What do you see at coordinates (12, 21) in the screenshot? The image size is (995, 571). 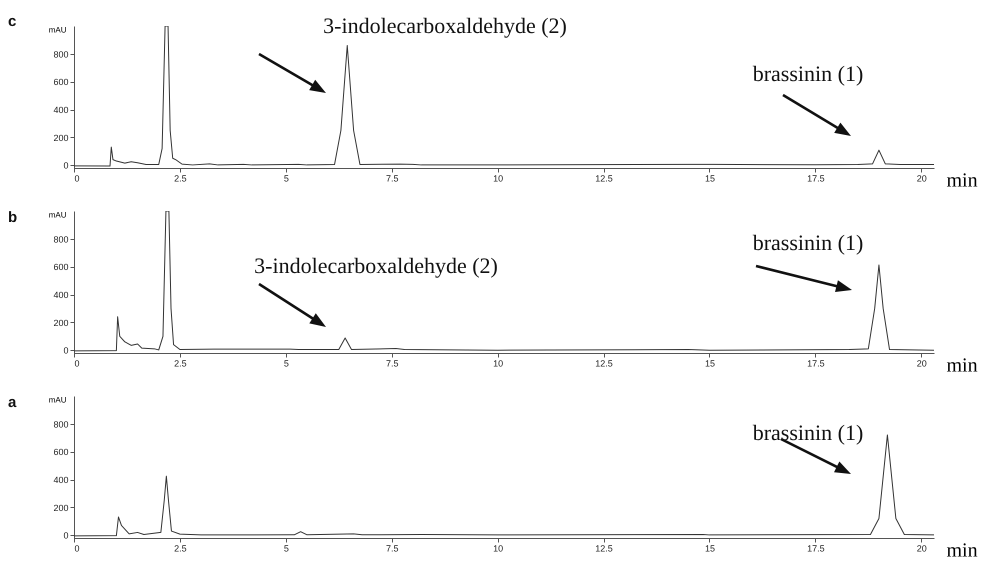 I see `chart-title: c` at bounding box center [12, 21].